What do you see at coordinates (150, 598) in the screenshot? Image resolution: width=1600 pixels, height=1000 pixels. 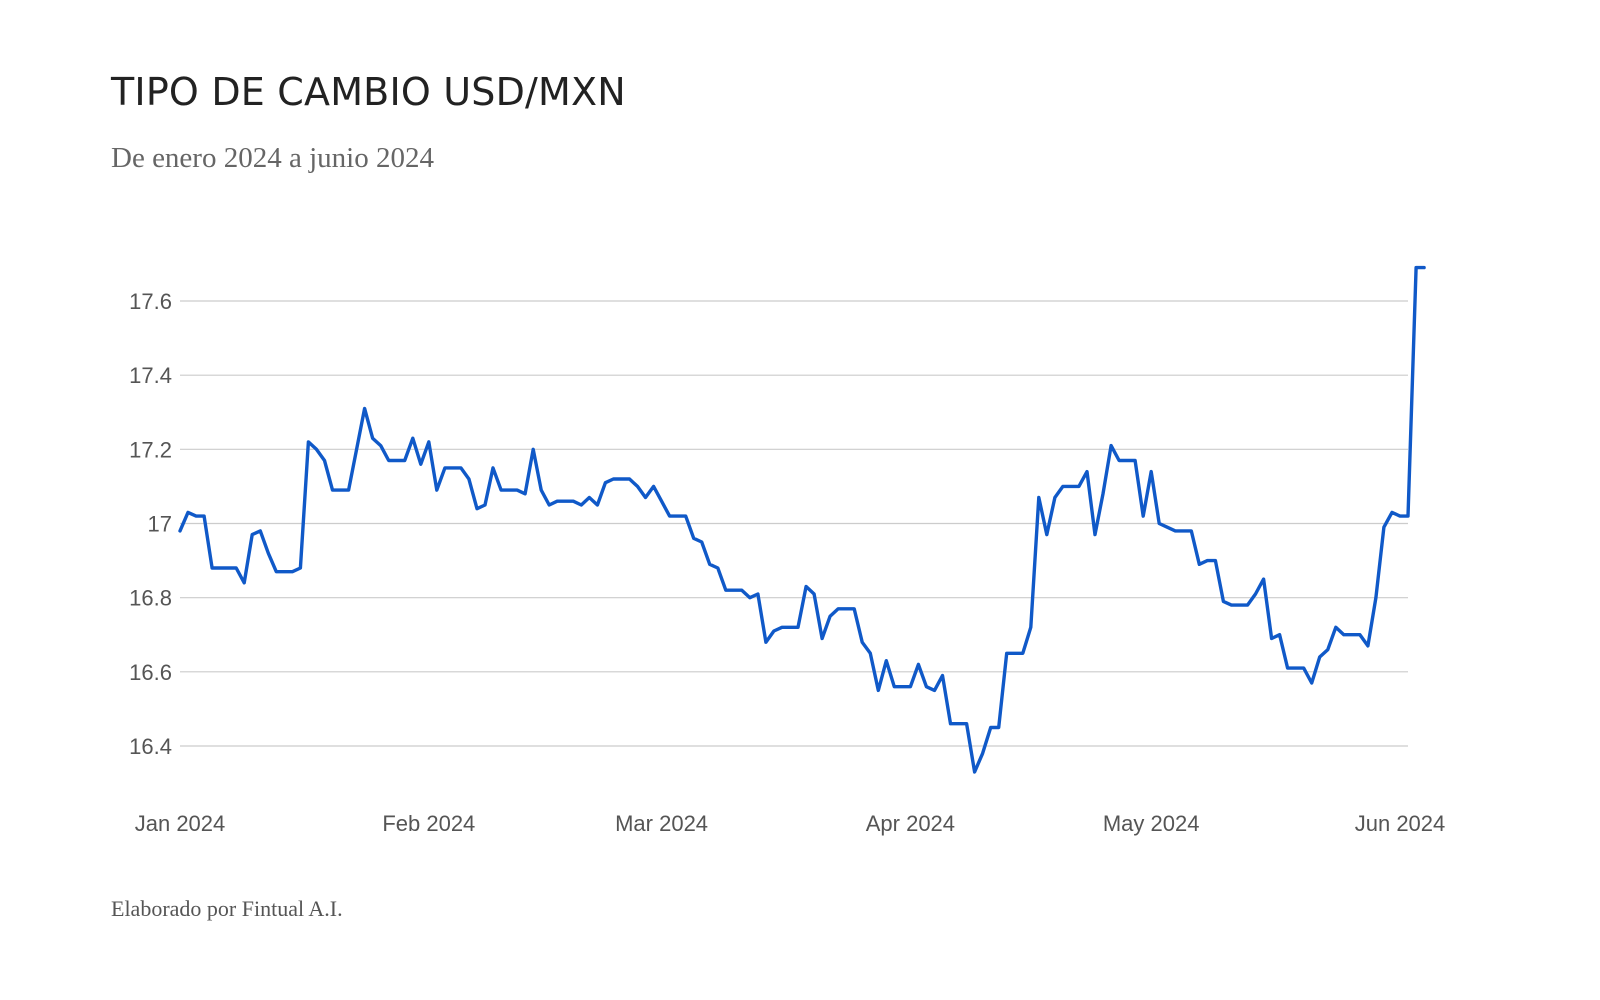 I see `y-tick-label: 16.8` at bounding box center [150, 598].